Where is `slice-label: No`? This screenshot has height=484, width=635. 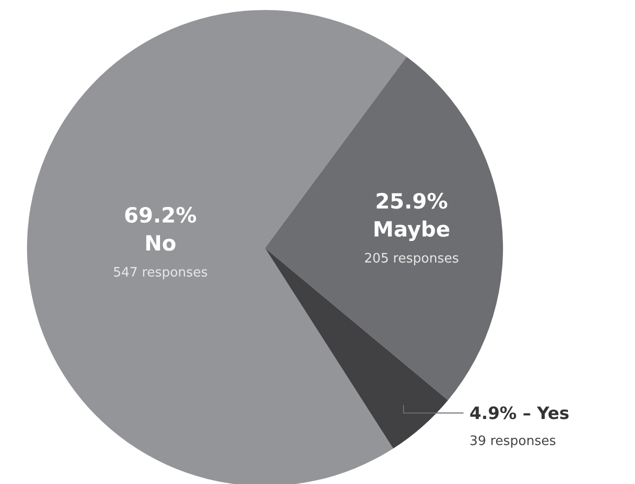 slice-label: No is located at coordinates (160, 243).